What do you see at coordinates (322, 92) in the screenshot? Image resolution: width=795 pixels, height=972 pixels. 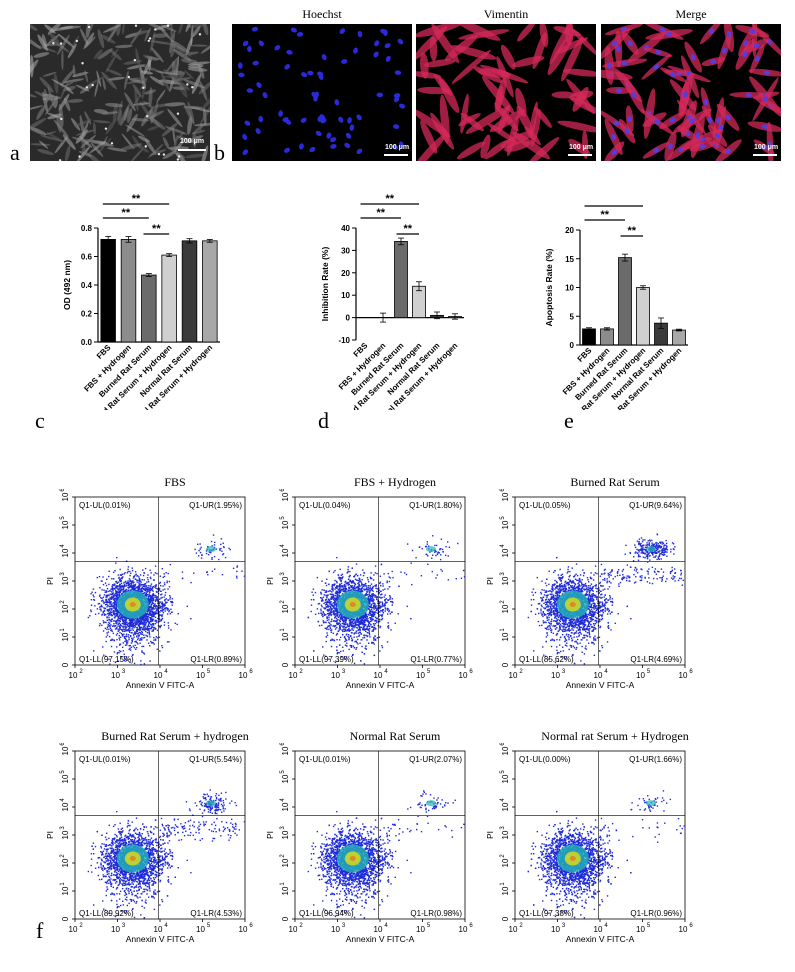 I see `hoechst-micrograph: 100 μm` at bounding box center [322, 92].